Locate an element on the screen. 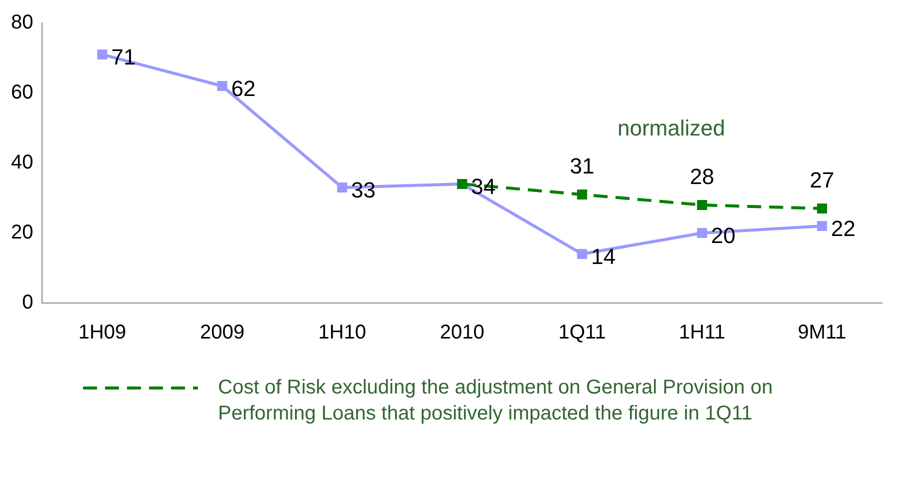  data-label: 31 is located at coordinates (582, 166).